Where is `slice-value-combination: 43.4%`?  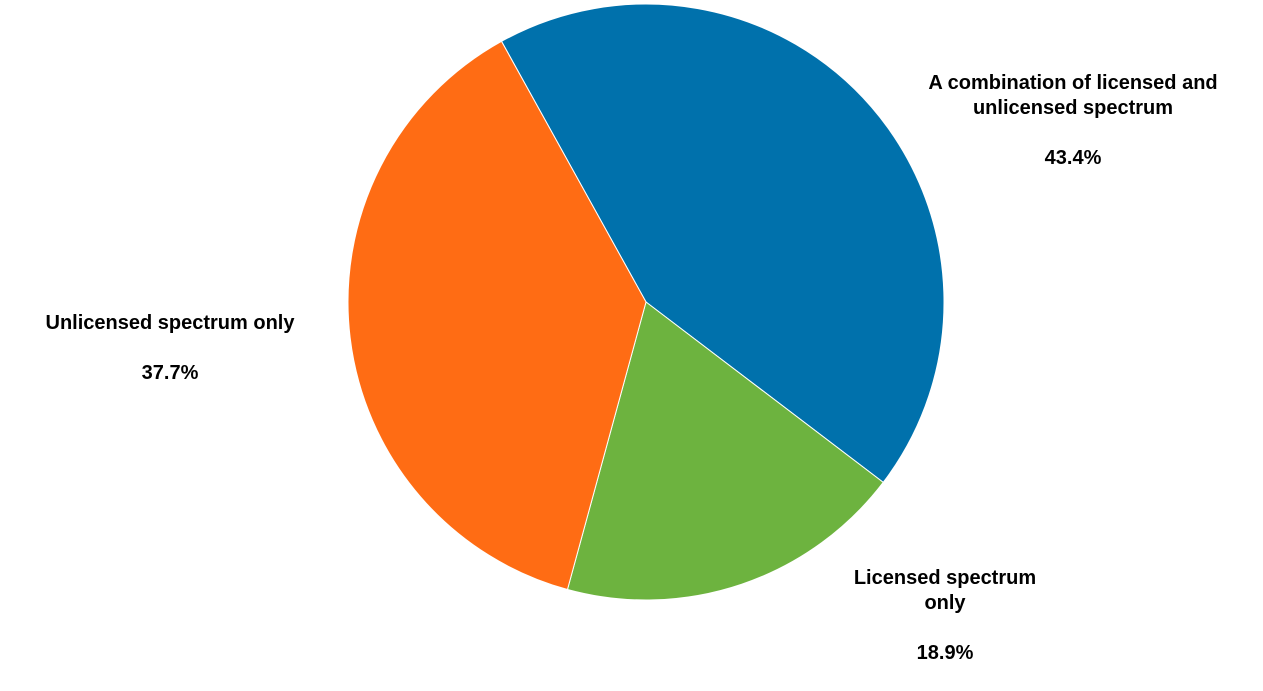
slice-value-combination: 43.4% is located at coordinates (1073, 158).